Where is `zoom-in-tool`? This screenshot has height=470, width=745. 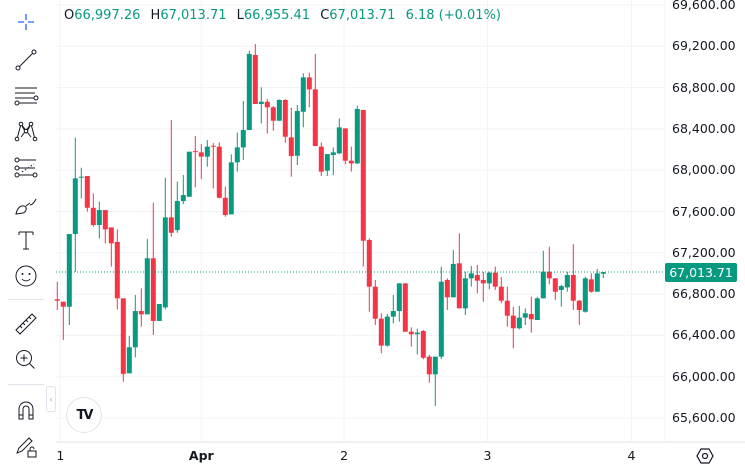
zoom-in-tool is located at coordinates (26, 360).